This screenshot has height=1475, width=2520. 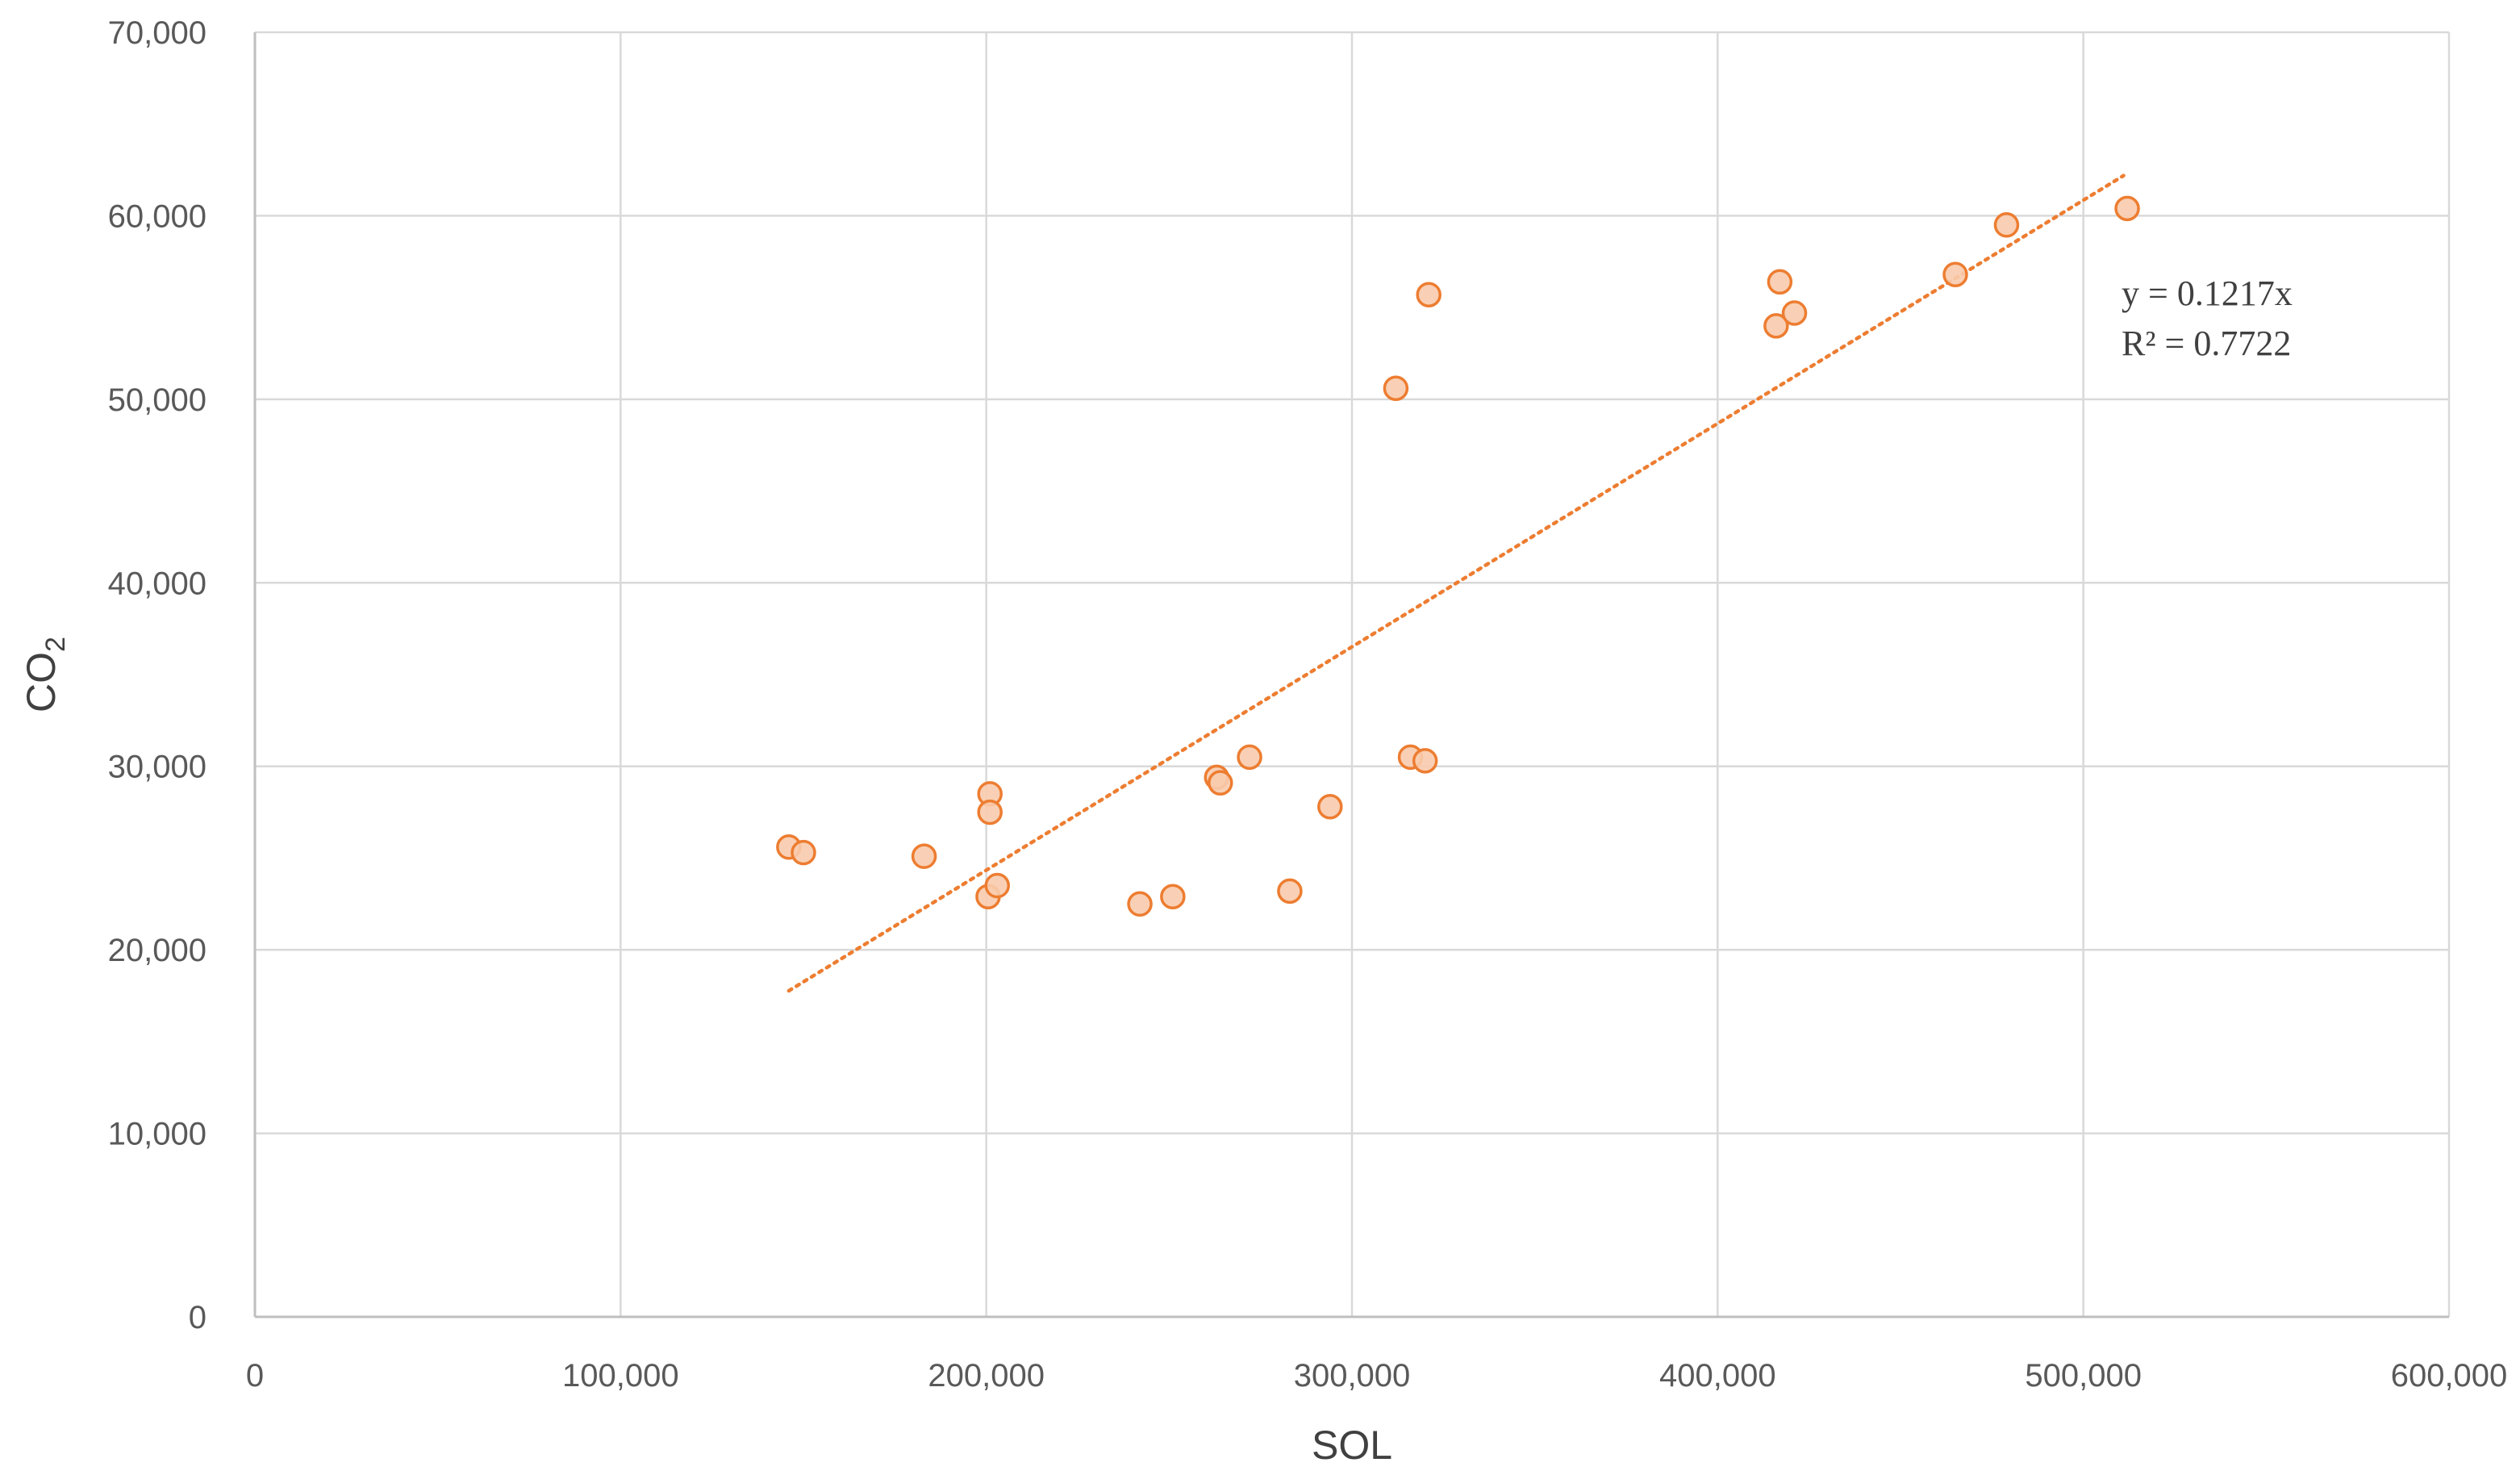 What do you see at coordinates (56, 644) in the screenshot?
I see `y-axis-title-subscript: 2` at bounding box center [56, 644].